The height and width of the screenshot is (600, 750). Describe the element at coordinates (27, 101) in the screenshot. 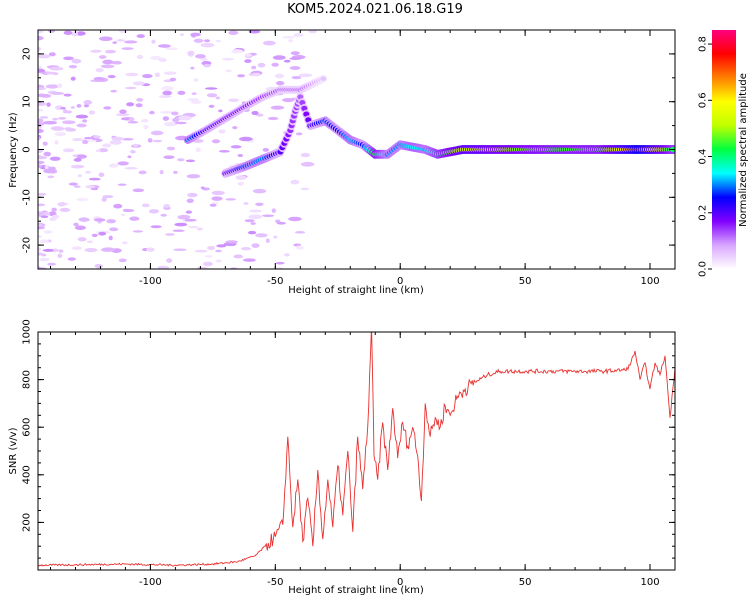

I see `y-tick-label: 10` at that location.